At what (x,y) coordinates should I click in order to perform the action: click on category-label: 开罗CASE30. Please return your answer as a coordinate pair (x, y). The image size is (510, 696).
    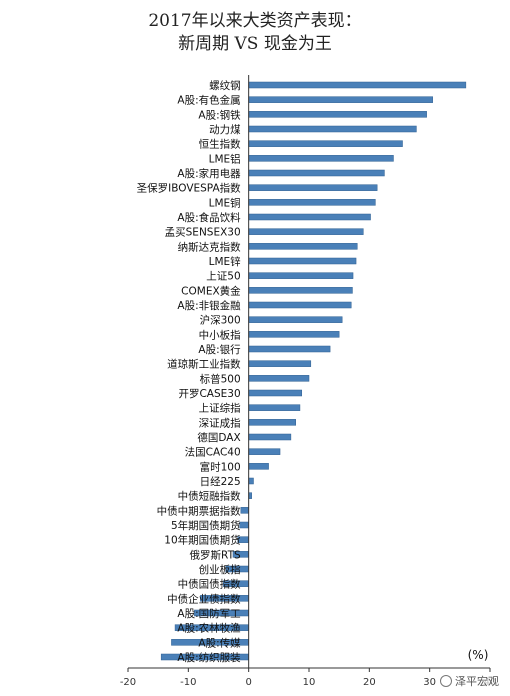
    Looking at the image, I should click on (209, 394).